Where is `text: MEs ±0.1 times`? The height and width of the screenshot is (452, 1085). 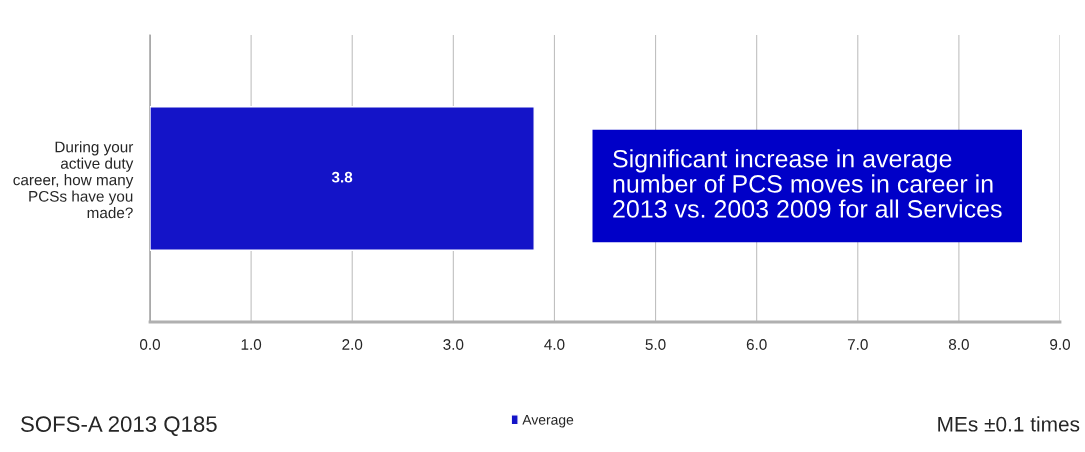
text: MEs ±0.1 times is located at coordinates (1009, 424).